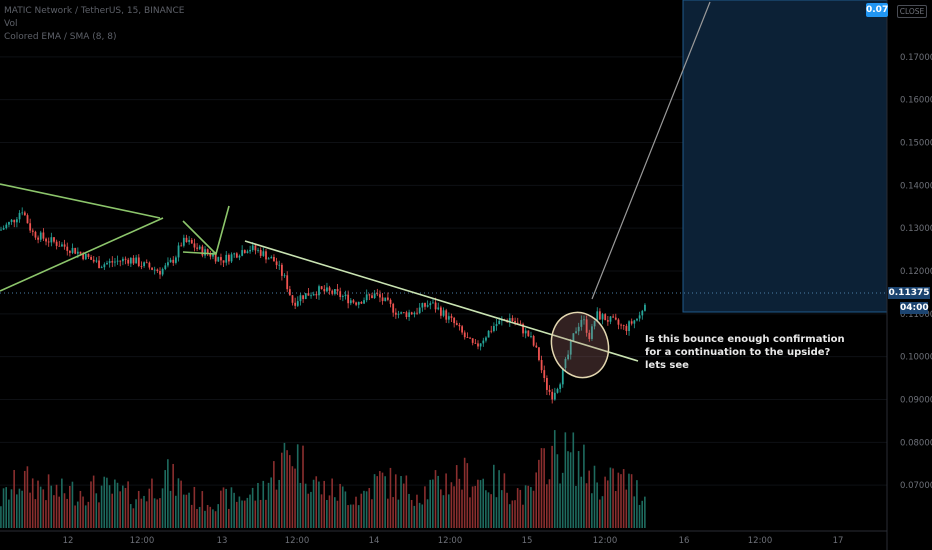 This screenshot has width=932, height=550. What do you see at coordinates (580, 345) in the screenshot?
I see `breakout-ellipse` at bounding box center [580, 345].